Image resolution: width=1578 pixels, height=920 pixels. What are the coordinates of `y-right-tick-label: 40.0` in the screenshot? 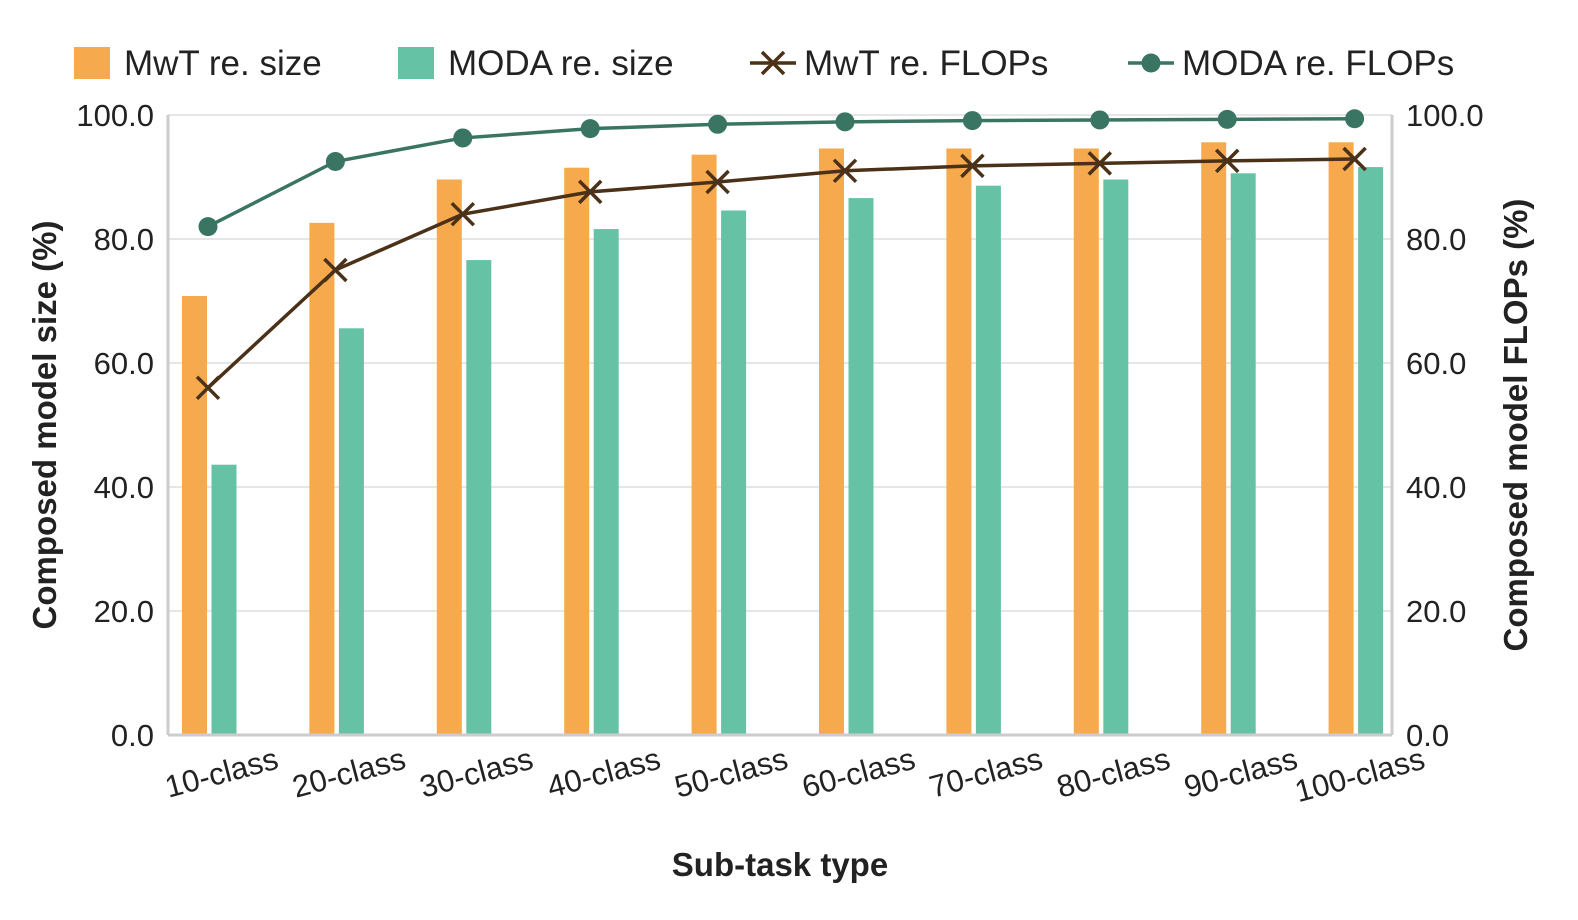 It's located at (1436, 487).